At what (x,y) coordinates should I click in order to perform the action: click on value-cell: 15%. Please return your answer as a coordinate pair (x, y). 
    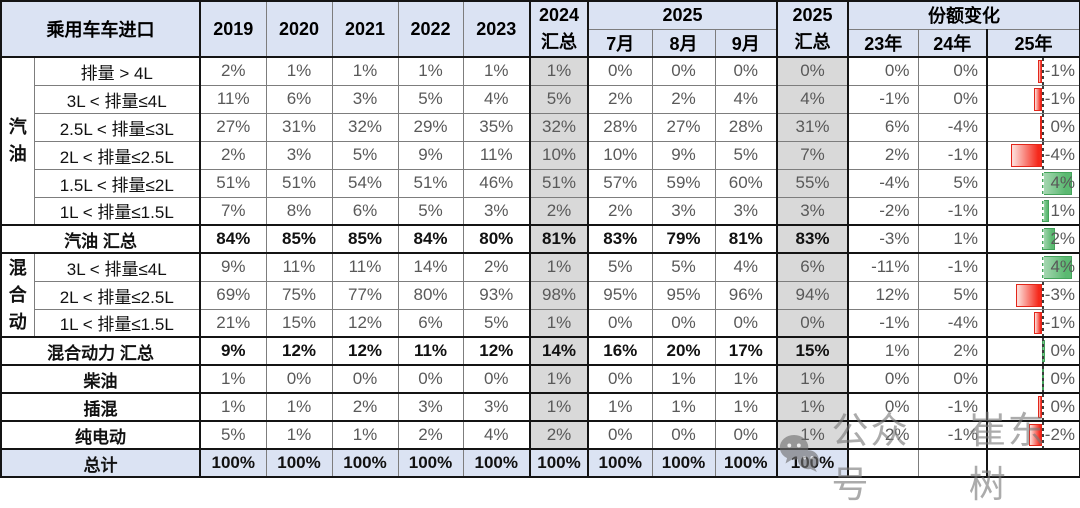
    Looking at the image, I should click on (299, 323).